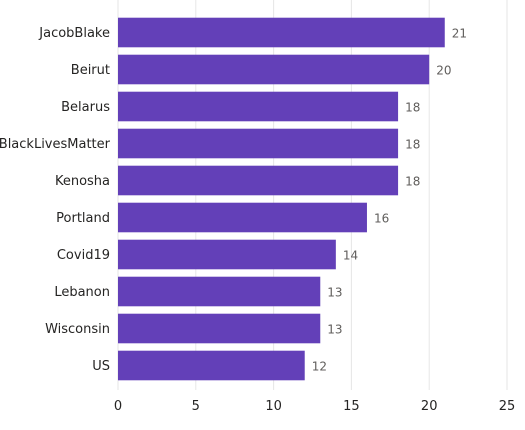 This screenshot has width=525, height=430. What do you see at coordinates (55, 144) in the screenshot?
I see `category-label: BlackLivesMatter` at bounding box center [55, 144].